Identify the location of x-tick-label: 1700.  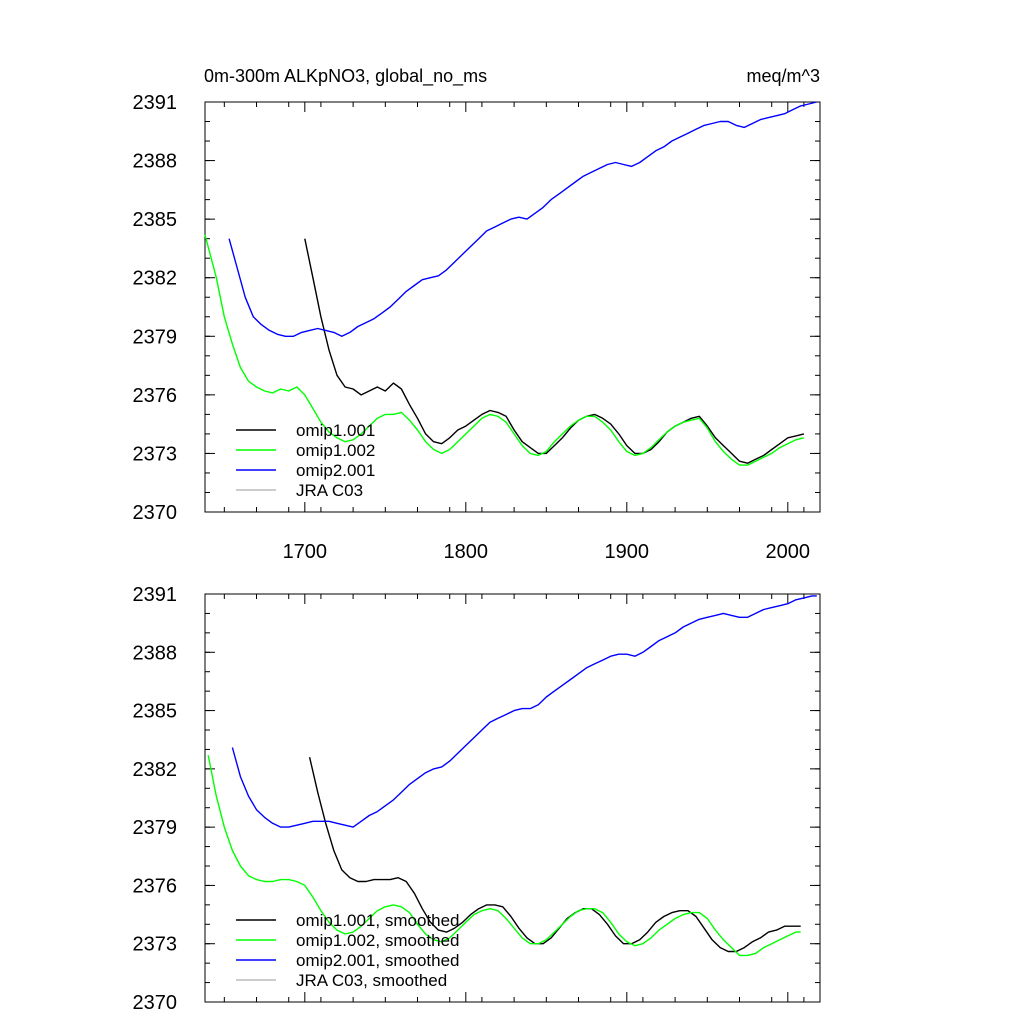
(305, 552).